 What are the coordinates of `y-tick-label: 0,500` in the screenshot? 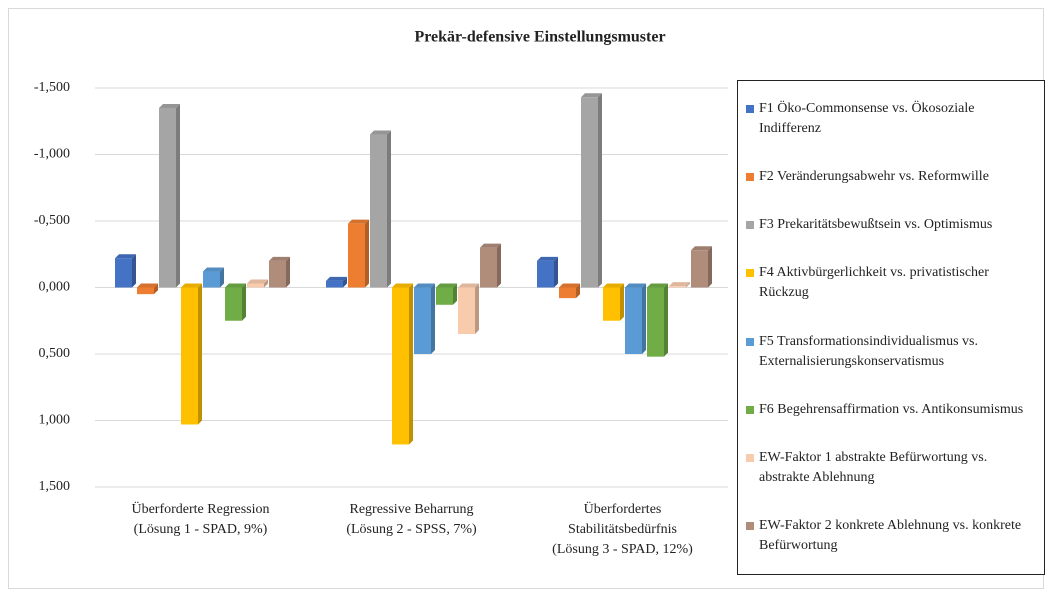 It's located at (55, 353).